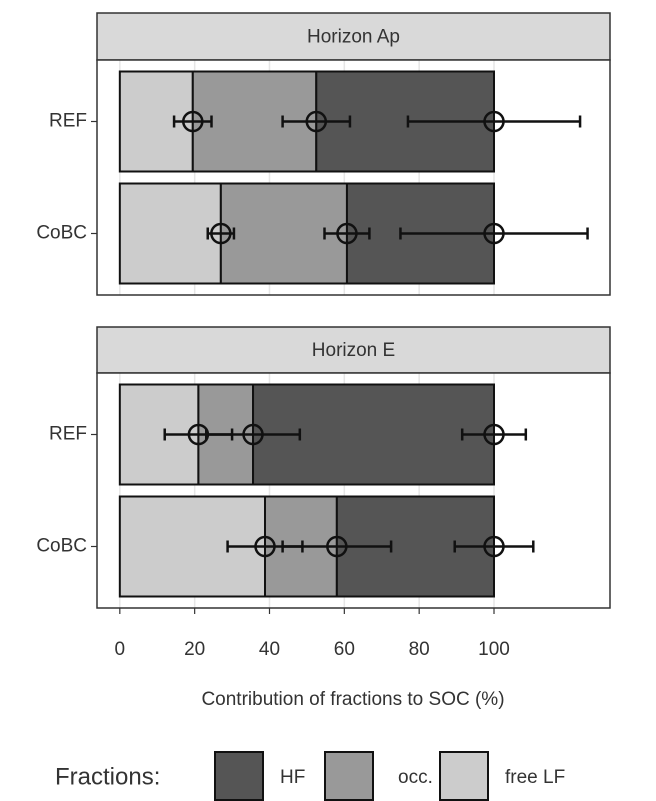 This screenshot has height=801, width=656. Describe the element at coordinates (269, 649) in the screenshot. I see `x-tick-label: 40` at that location.